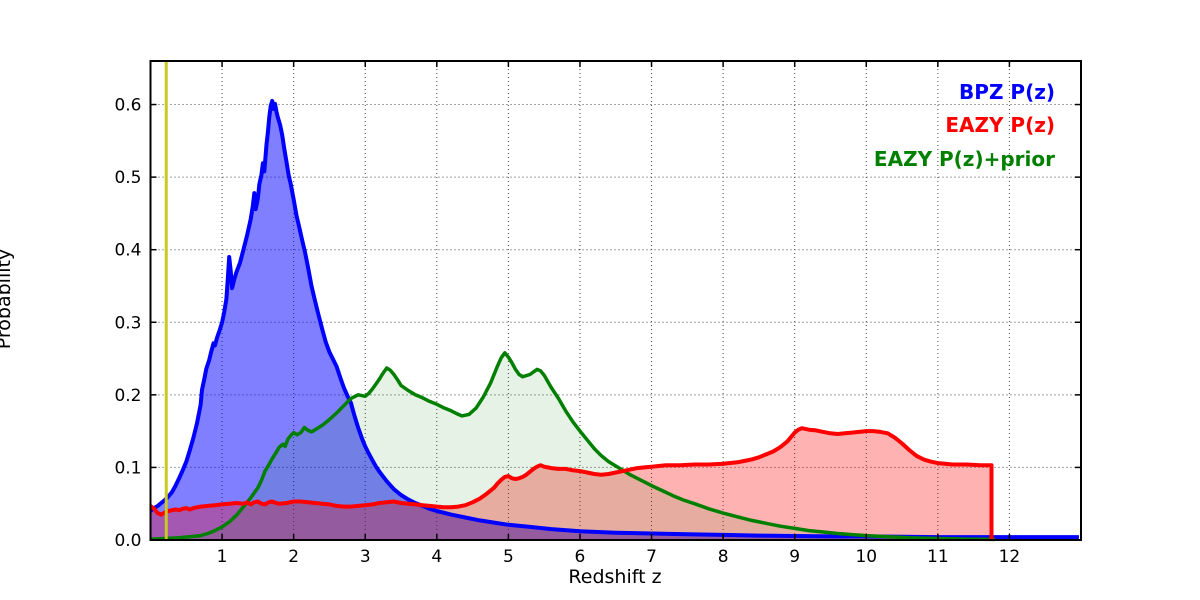 The height and width of the screenshot is (600, 1200). I want to click on x-tick-label-6: 6, so click(580, 557).